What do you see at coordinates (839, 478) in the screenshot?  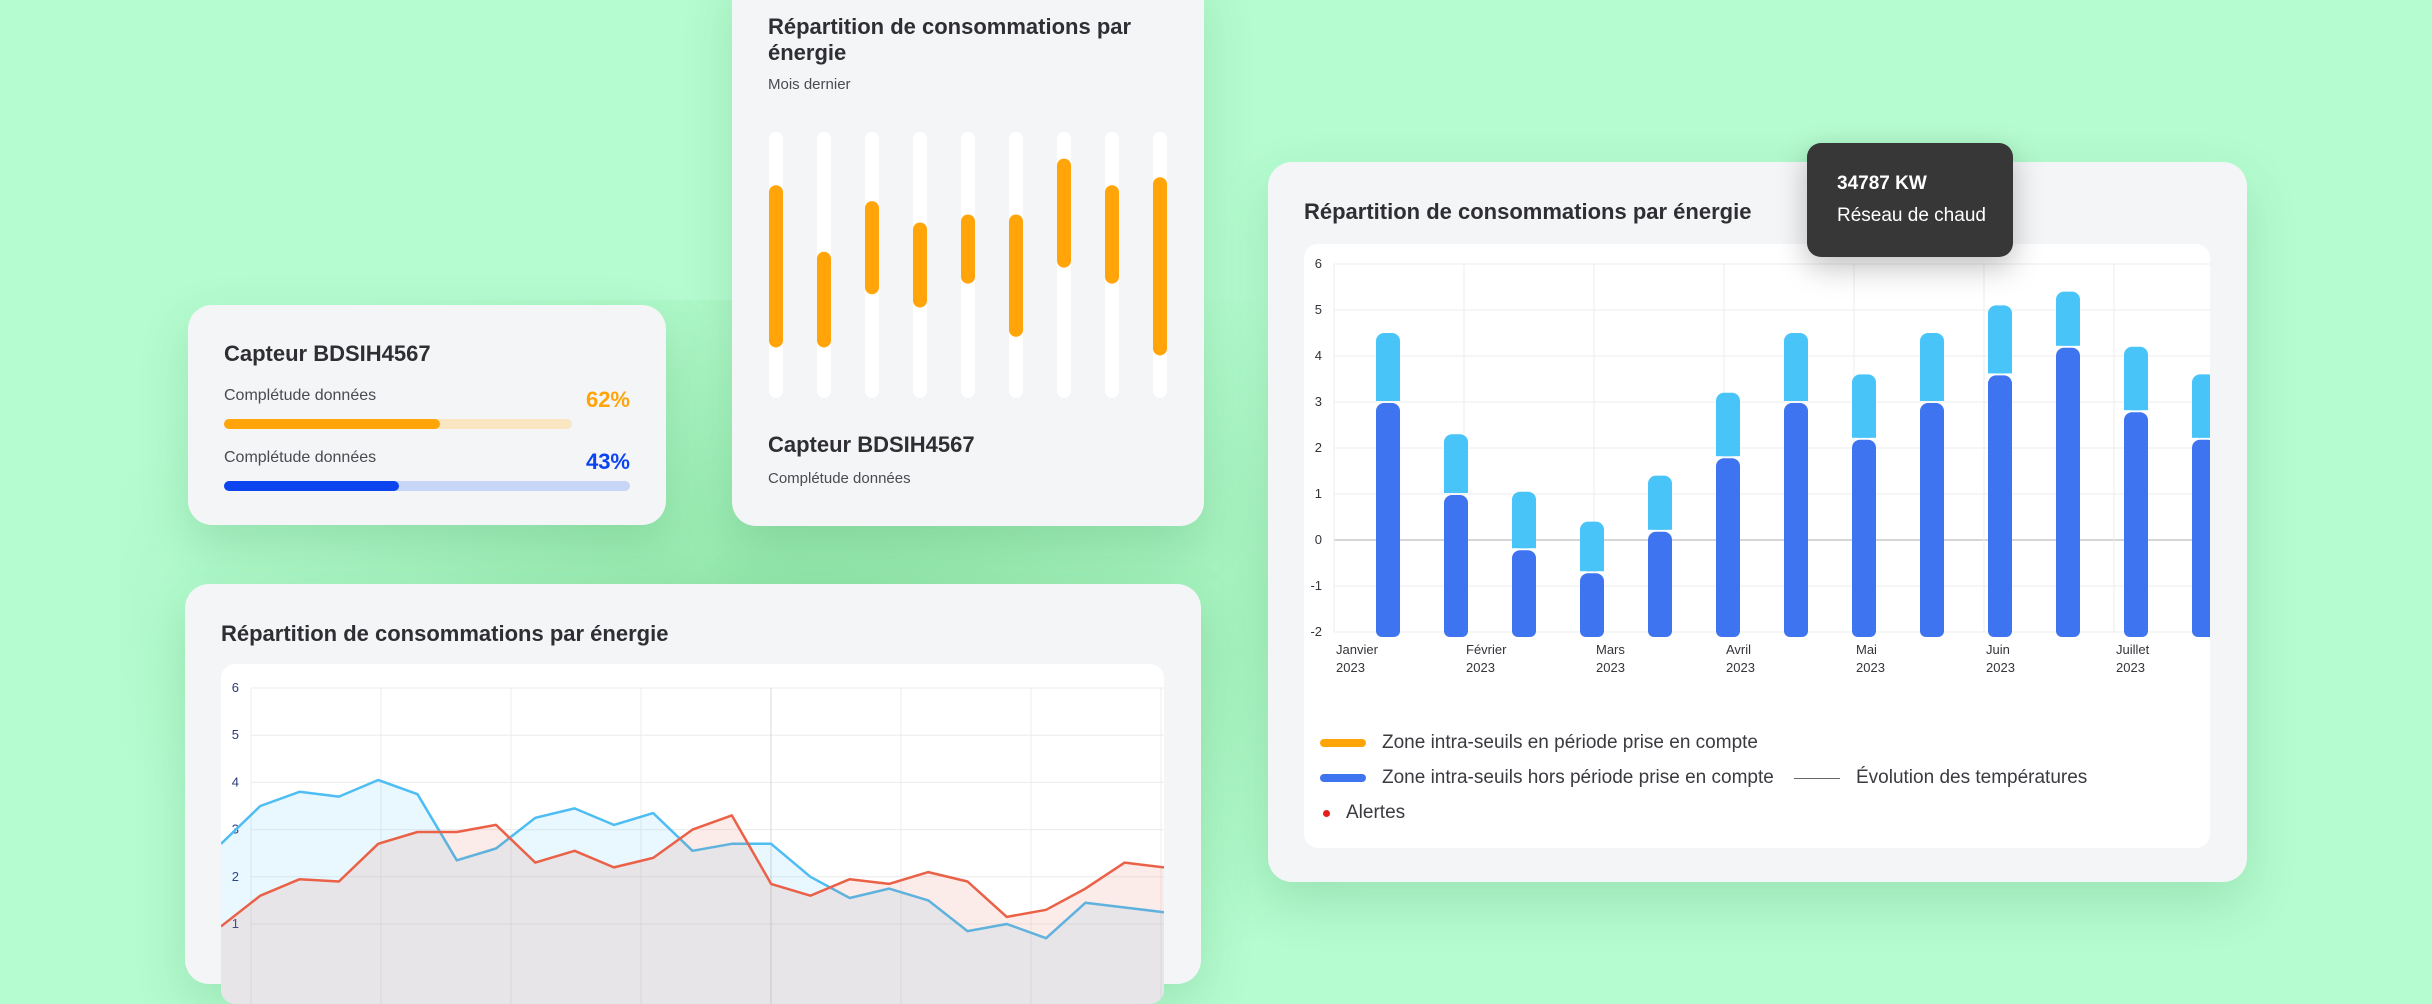 I see `range-card-footer-sub: Complétude données` at bounding box center [839, 478].